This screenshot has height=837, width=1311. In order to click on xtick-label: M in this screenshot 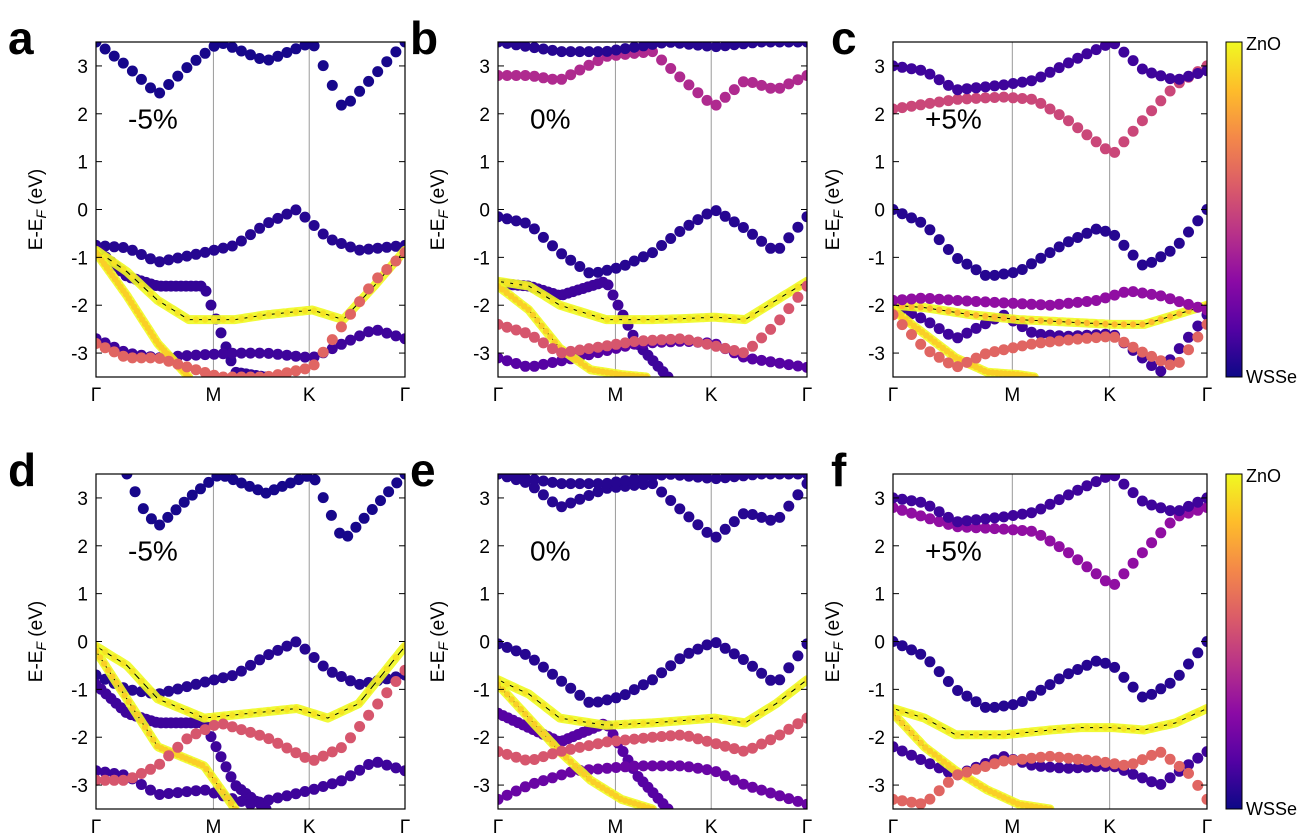, I will do `click(616, 395)`.